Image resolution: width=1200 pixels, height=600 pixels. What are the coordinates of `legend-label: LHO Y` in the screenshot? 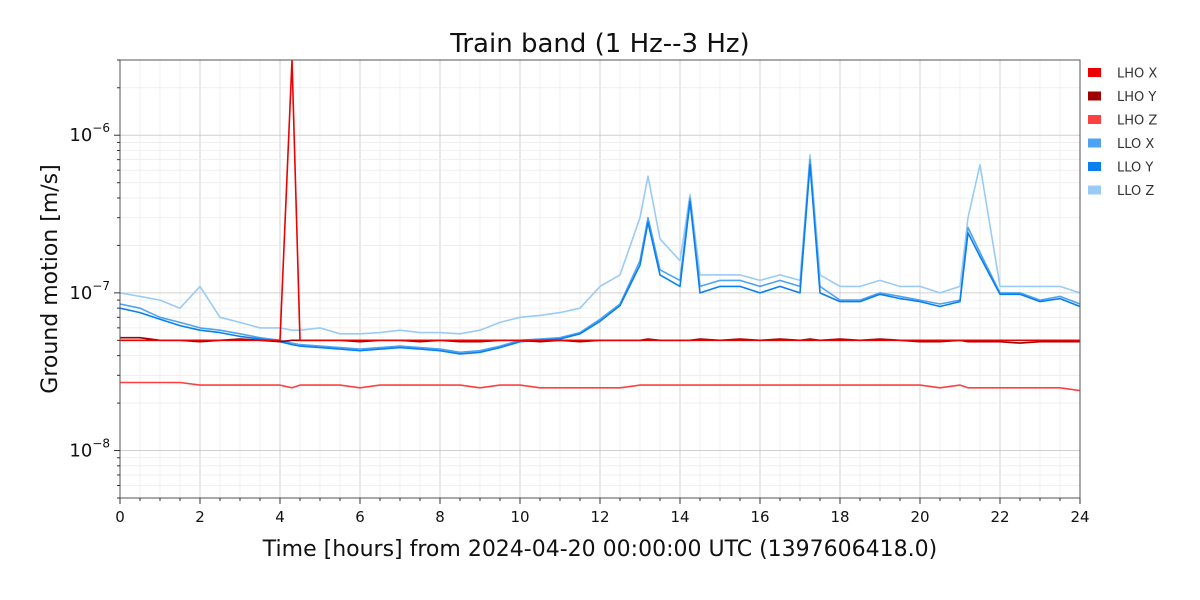 It's located at (1136, 97).